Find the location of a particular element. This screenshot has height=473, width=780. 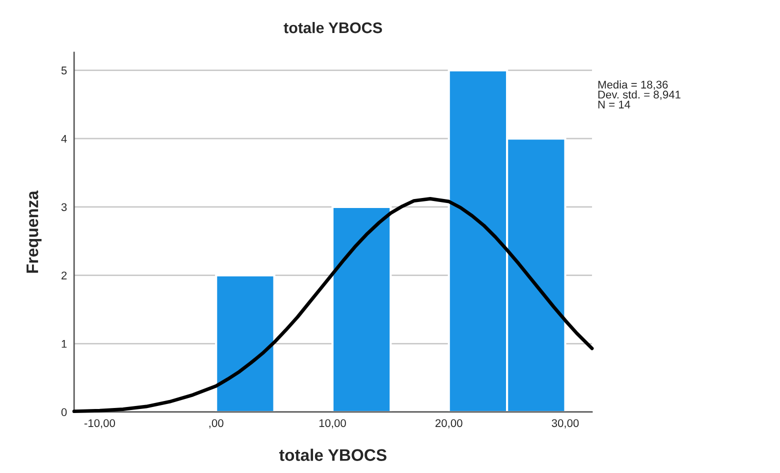

y-tick-label: 4 is located at coordinates (64, 138).